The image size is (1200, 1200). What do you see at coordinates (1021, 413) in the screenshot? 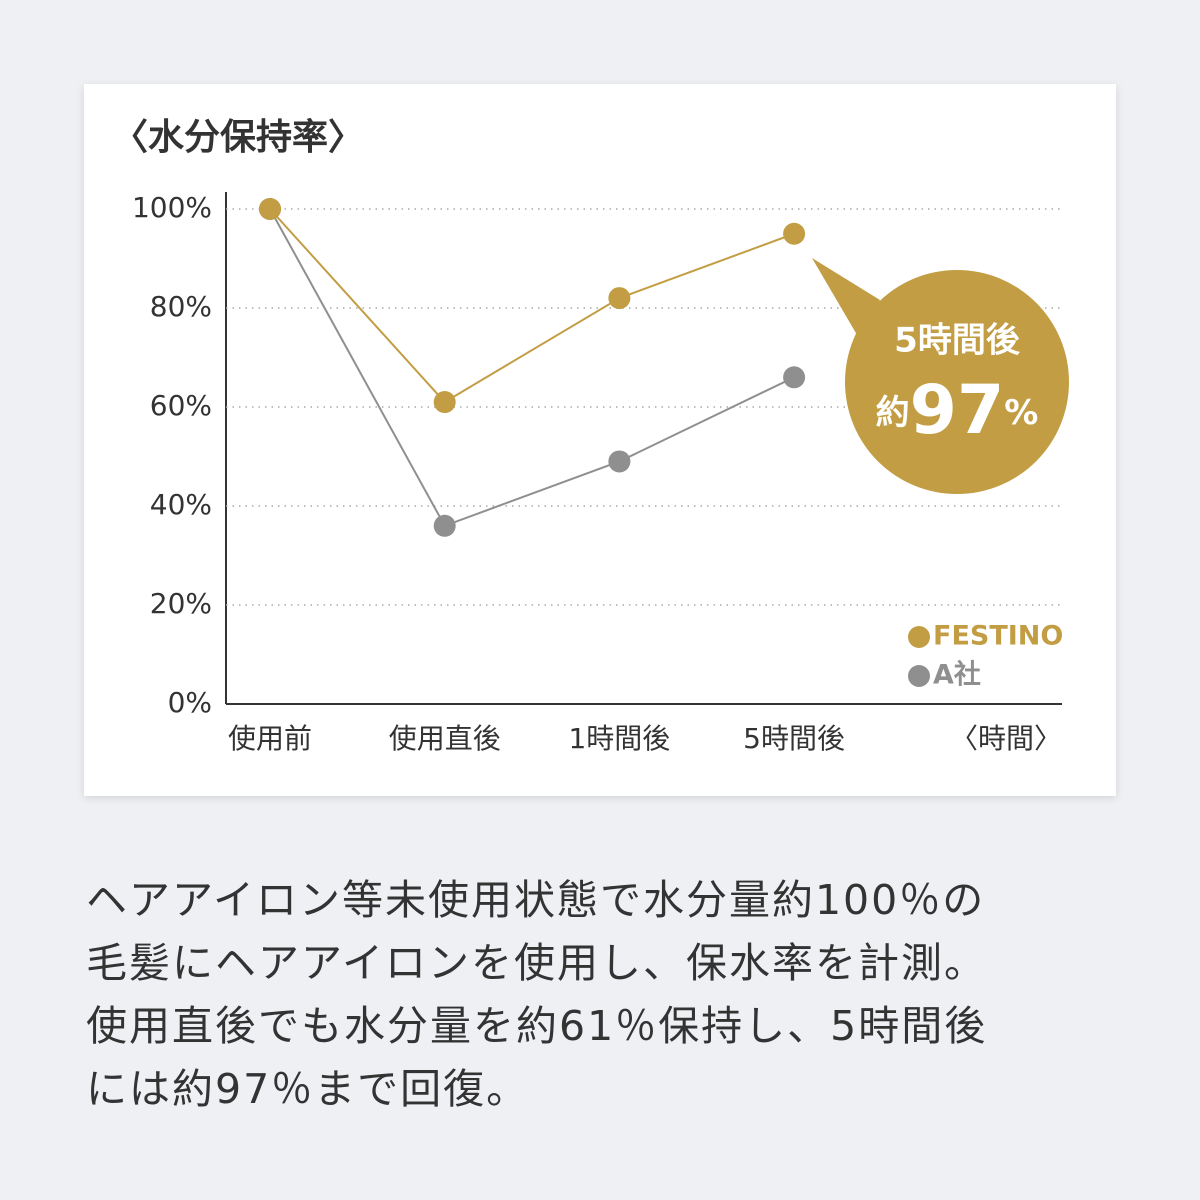
I see `callout-unit: %` at bounding box center [1021, 413].